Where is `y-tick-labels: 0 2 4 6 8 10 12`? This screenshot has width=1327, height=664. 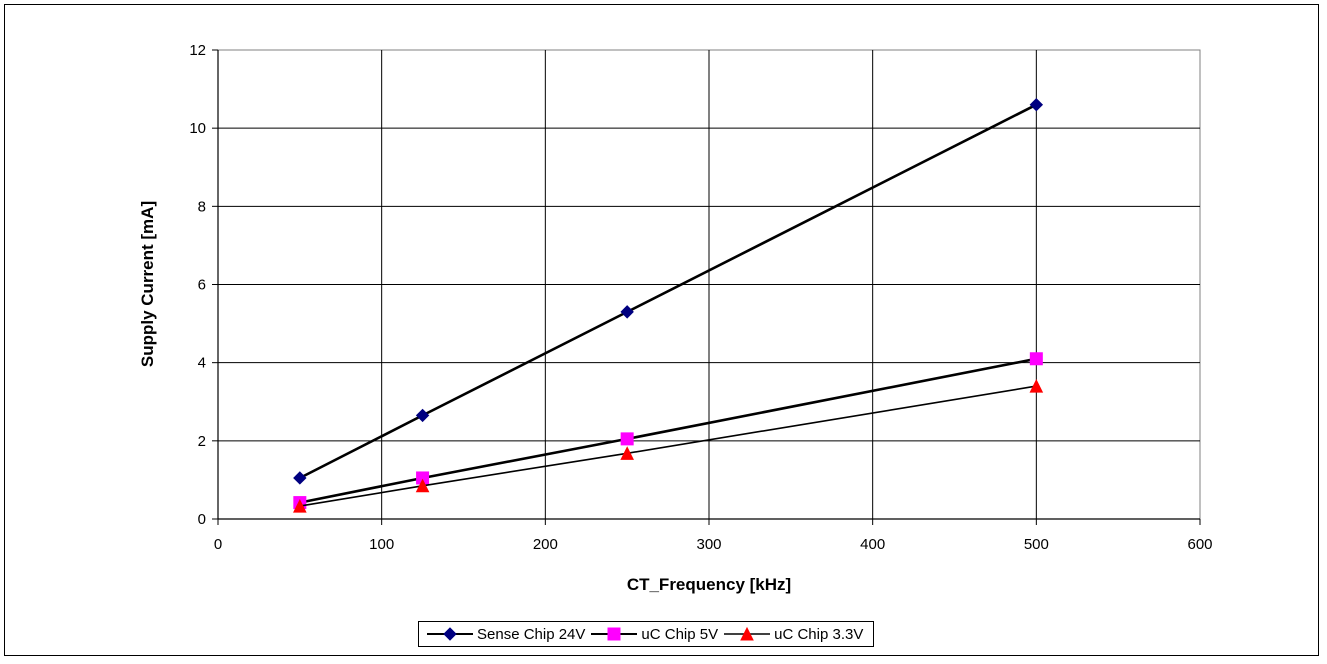
y-tick-labels: 0 2 4 6 8 10 12 is located at coordinates (197, 285).